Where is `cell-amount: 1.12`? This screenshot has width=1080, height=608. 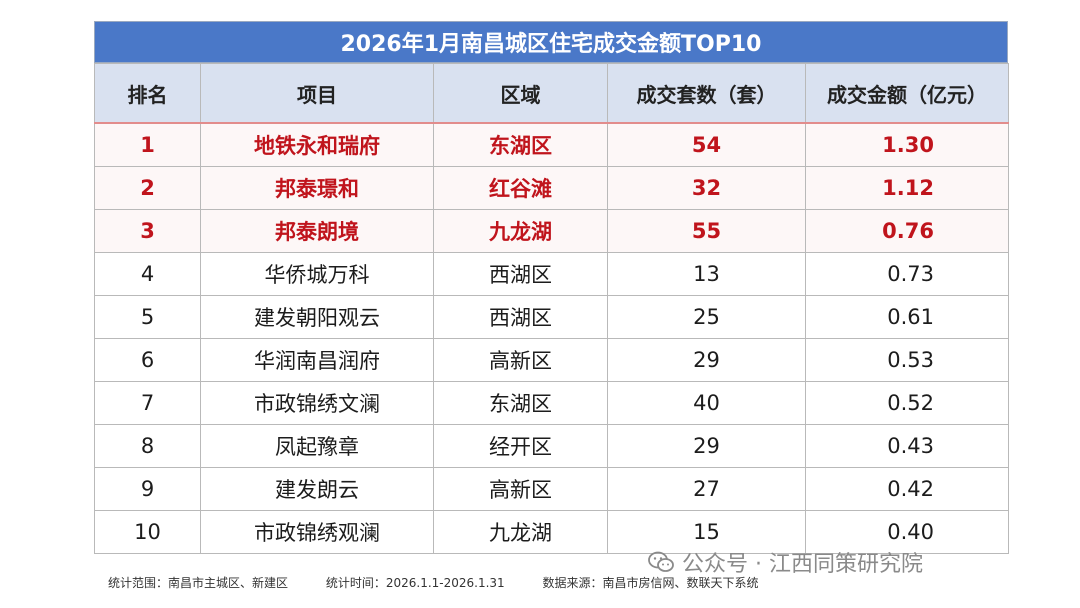
cell-amount: 1.12 is located at coordinates (907, 188).